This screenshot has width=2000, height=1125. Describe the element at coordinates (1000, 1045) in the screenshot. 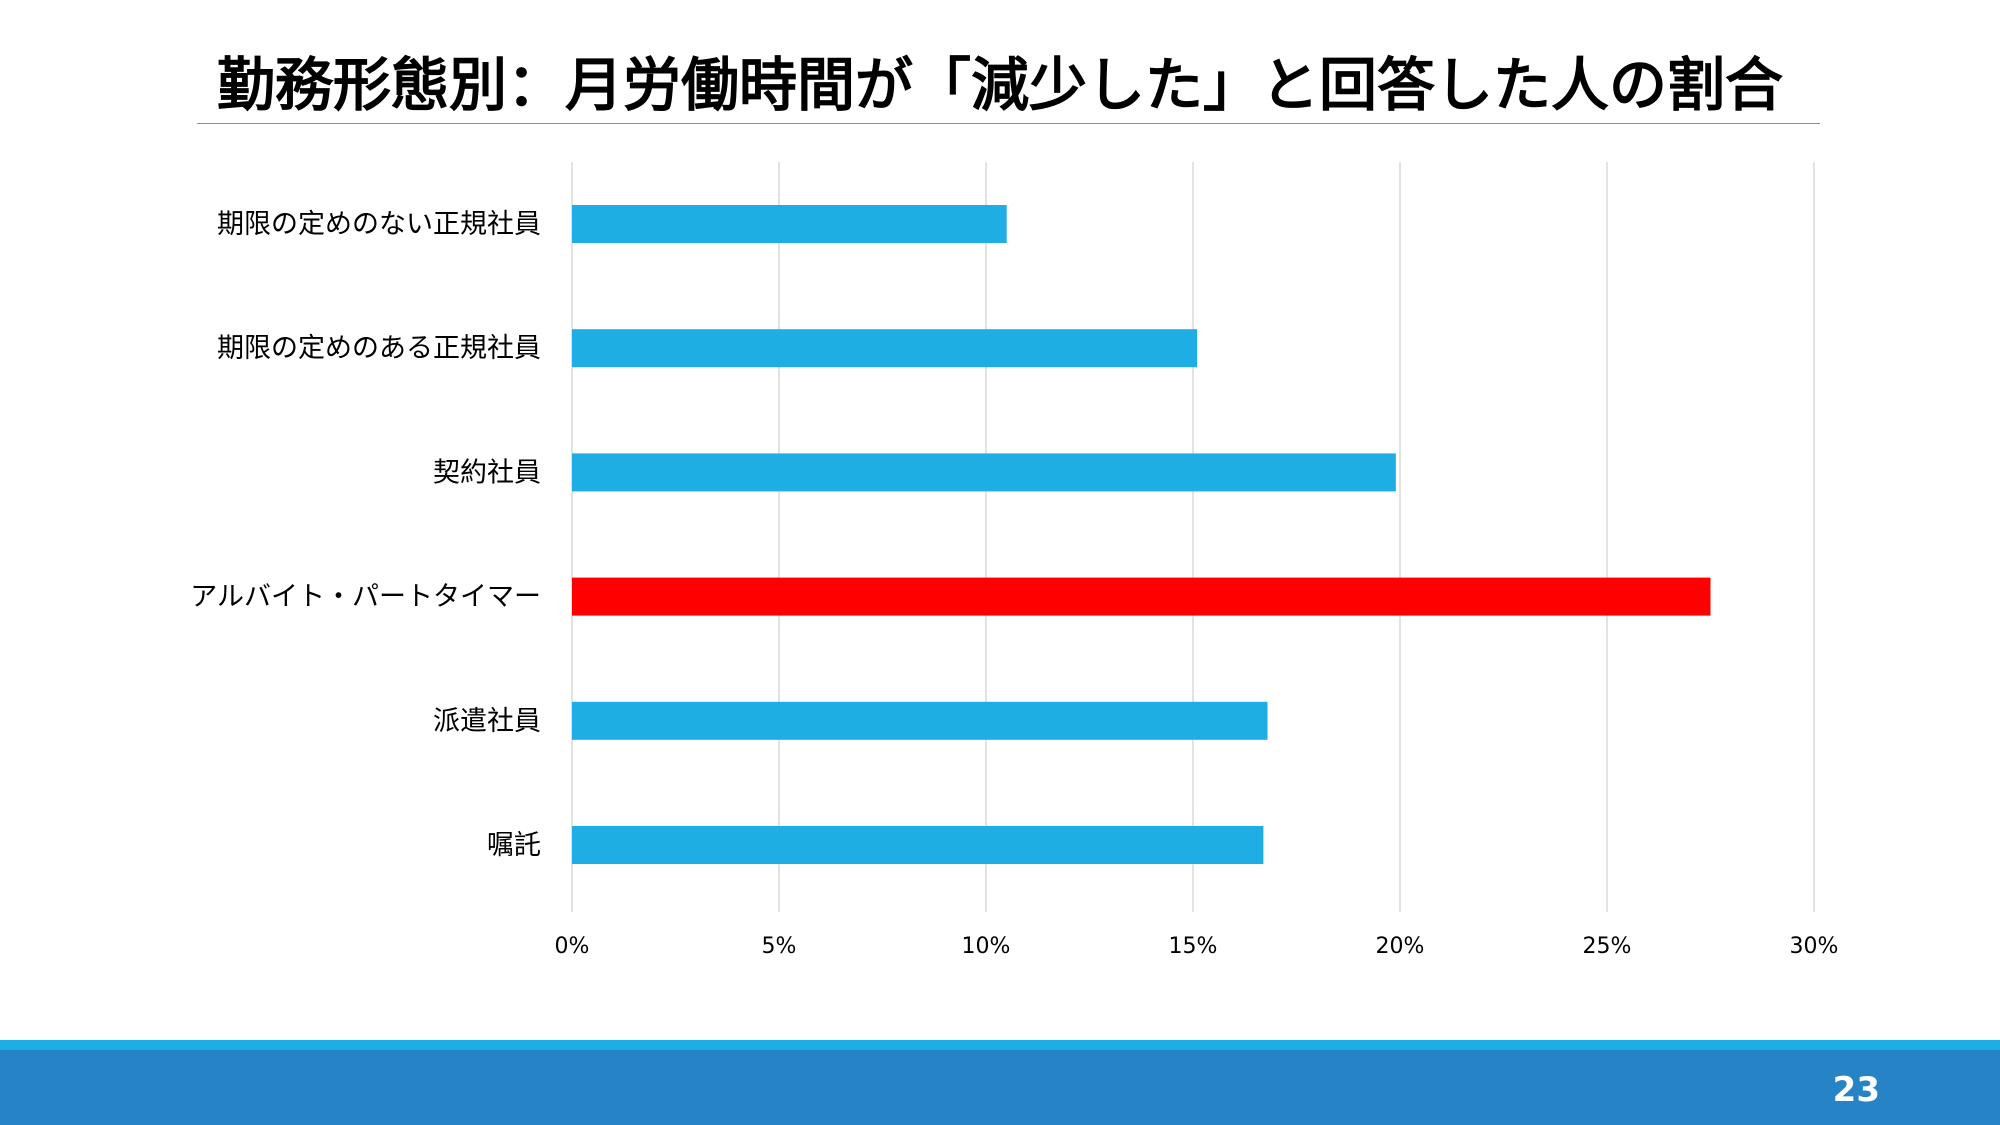

I see `footer-stripe` at that location.